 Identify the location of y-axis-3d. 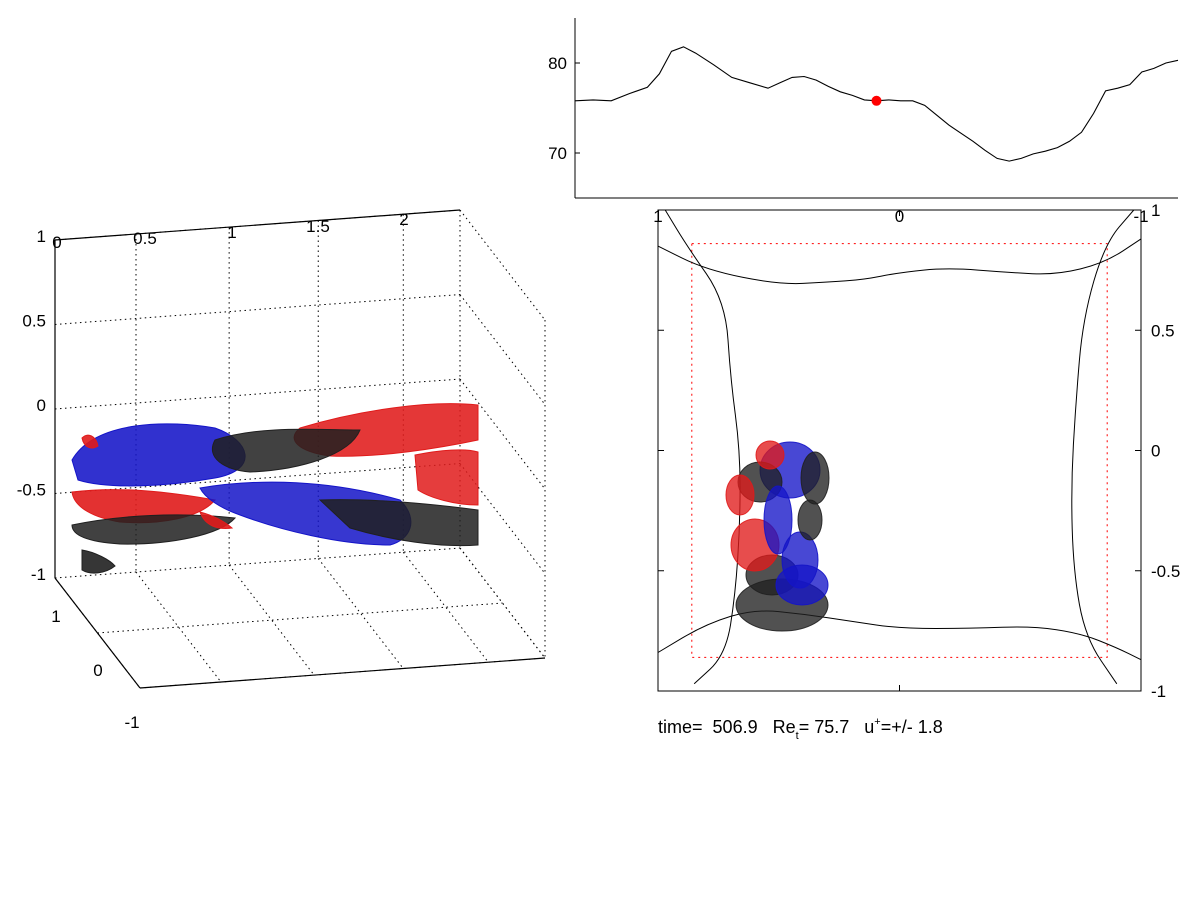
(97, 633).